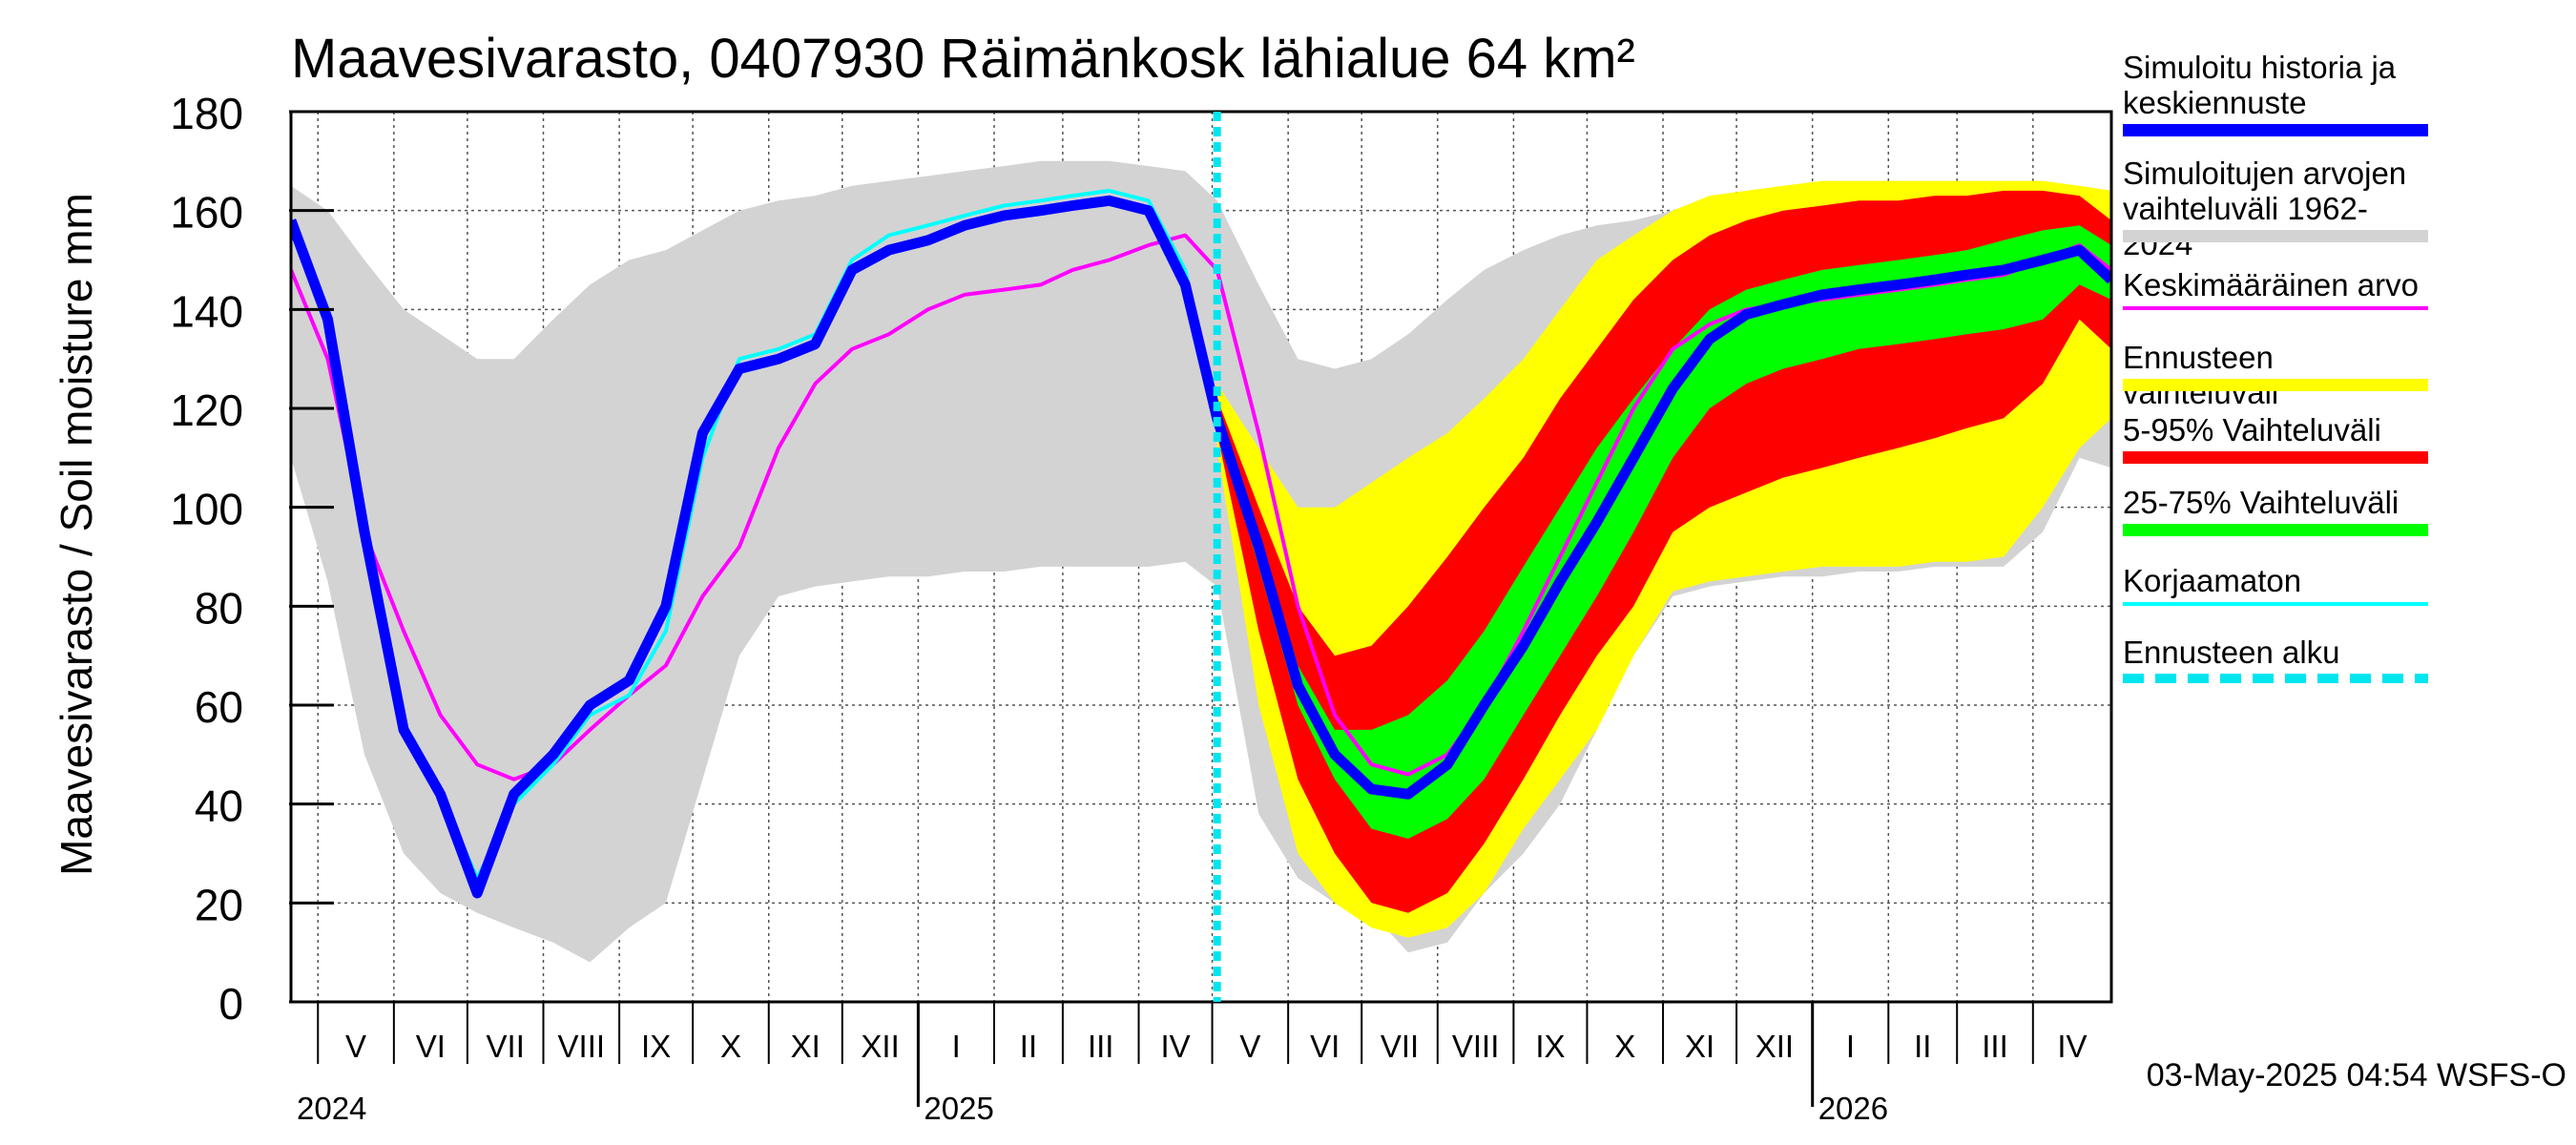  I want to click on legend-item: 25-75% Vaihteluväli, so click(2275, 510).